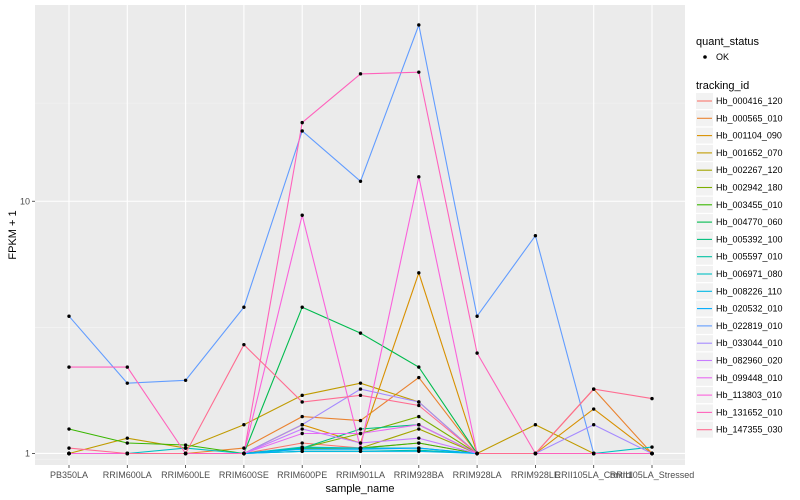  Describe the element at coordinates (652, 475) in the screenshot. I see `x-tick-label: RRII105LA_Stressed` at that location.